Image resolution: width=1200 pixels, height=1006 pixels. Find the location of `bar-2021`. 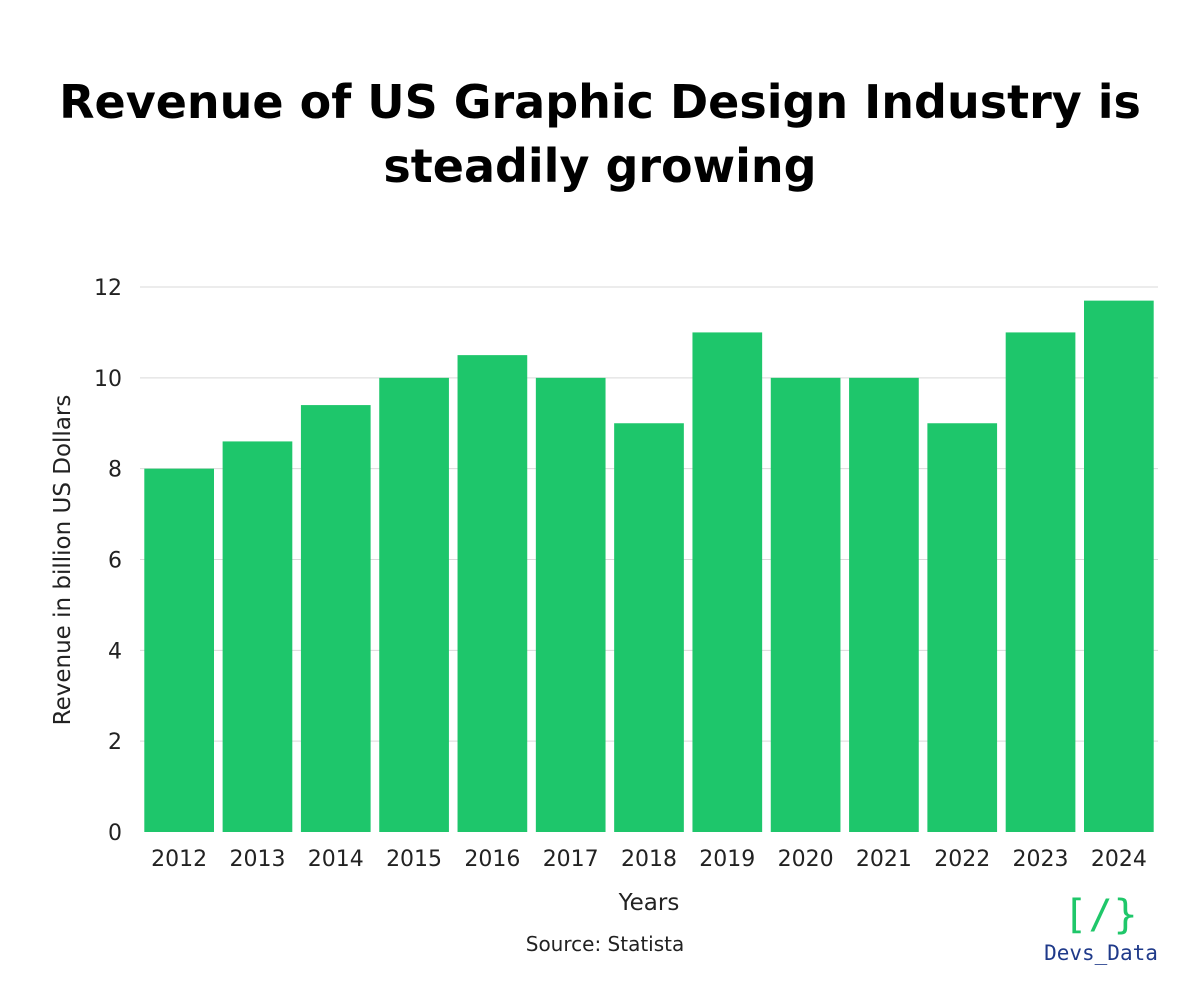

bar-2021 is located at coordinates (884, 604).